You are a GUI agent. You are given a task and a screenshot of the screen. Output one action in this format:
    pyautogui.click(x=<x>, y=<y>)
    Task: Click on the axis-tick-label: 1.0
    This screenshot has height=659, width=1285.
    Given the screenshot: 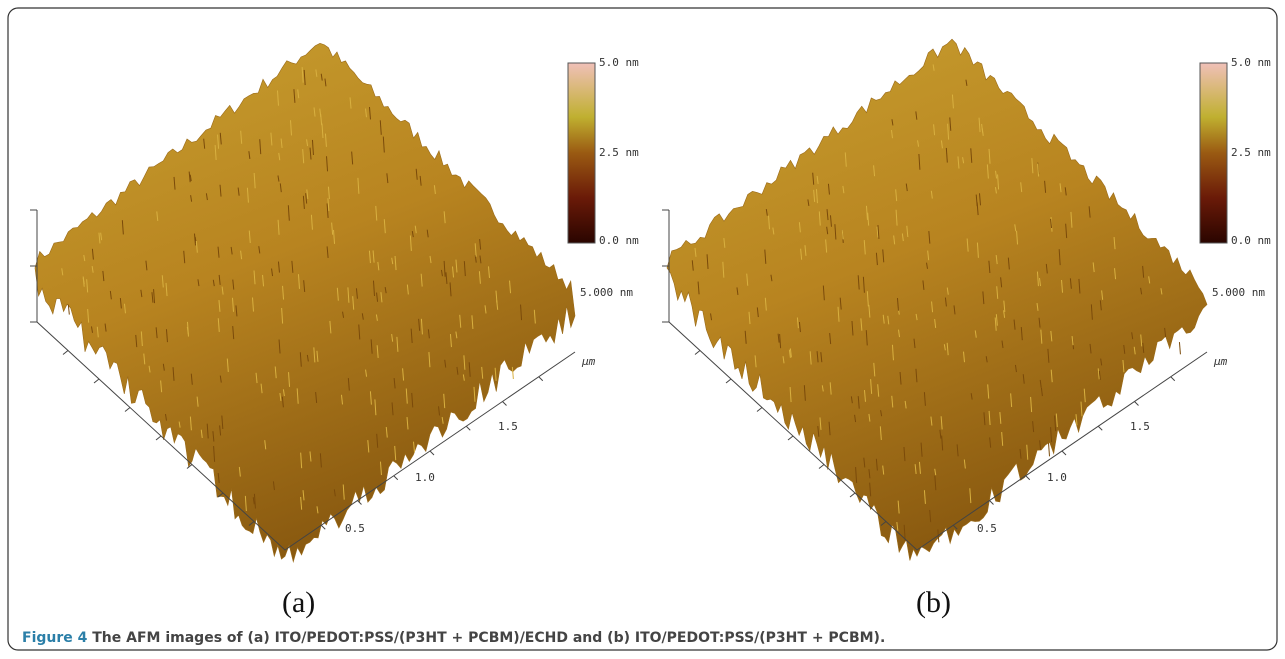 What is the action you would take?
    pyautogui.click(x=1057, y=477)
    